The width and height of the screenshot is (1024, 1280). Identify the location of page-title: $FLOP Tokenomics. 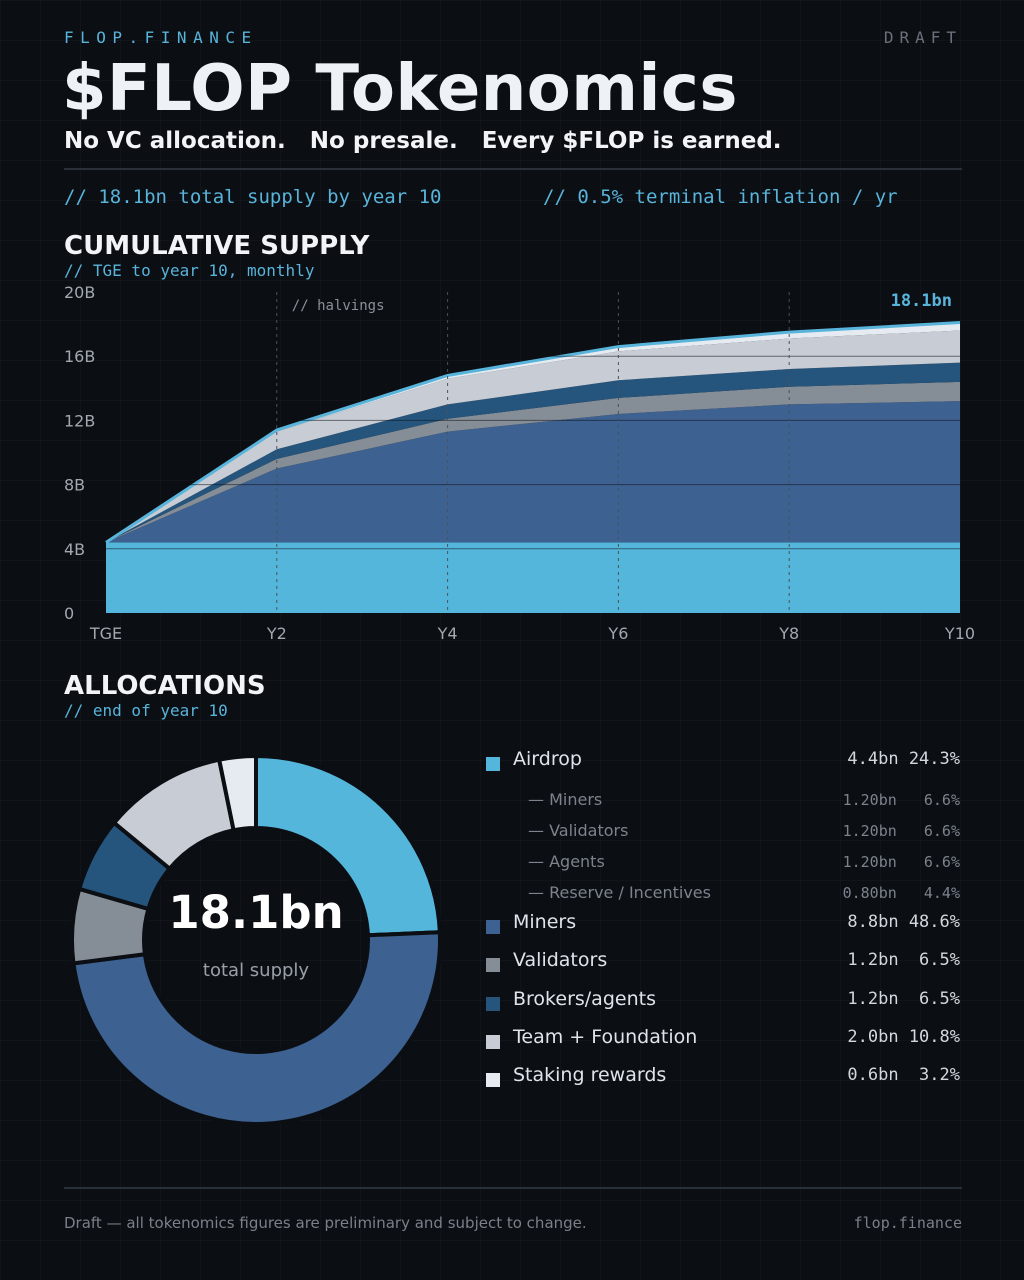
(400, 89).